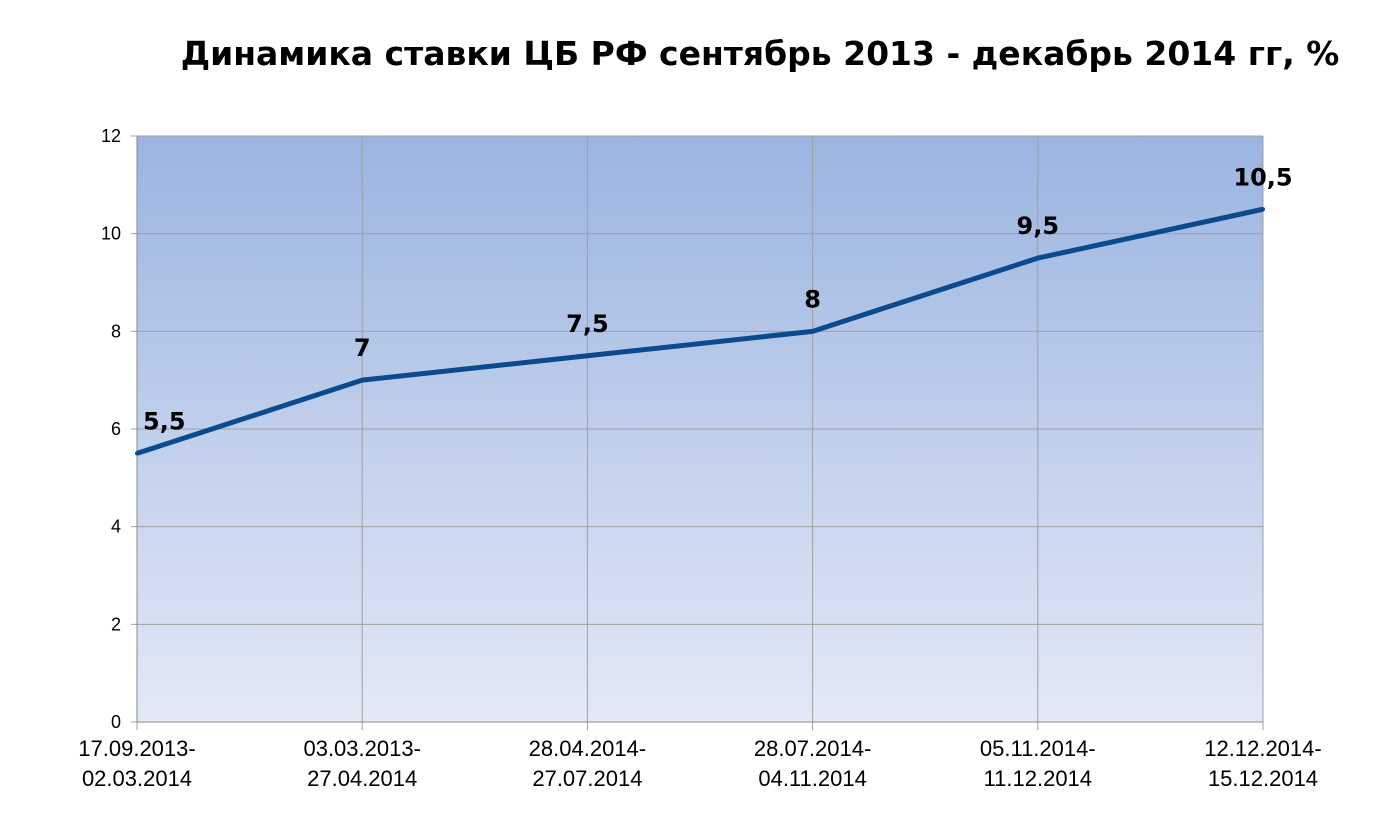 The width and height of the screenshot is (1400, 819). What do you see at coordinates (116, 722) in the screenshot?
I see `y-tick-label: 0` at bounding box center [116, 722].